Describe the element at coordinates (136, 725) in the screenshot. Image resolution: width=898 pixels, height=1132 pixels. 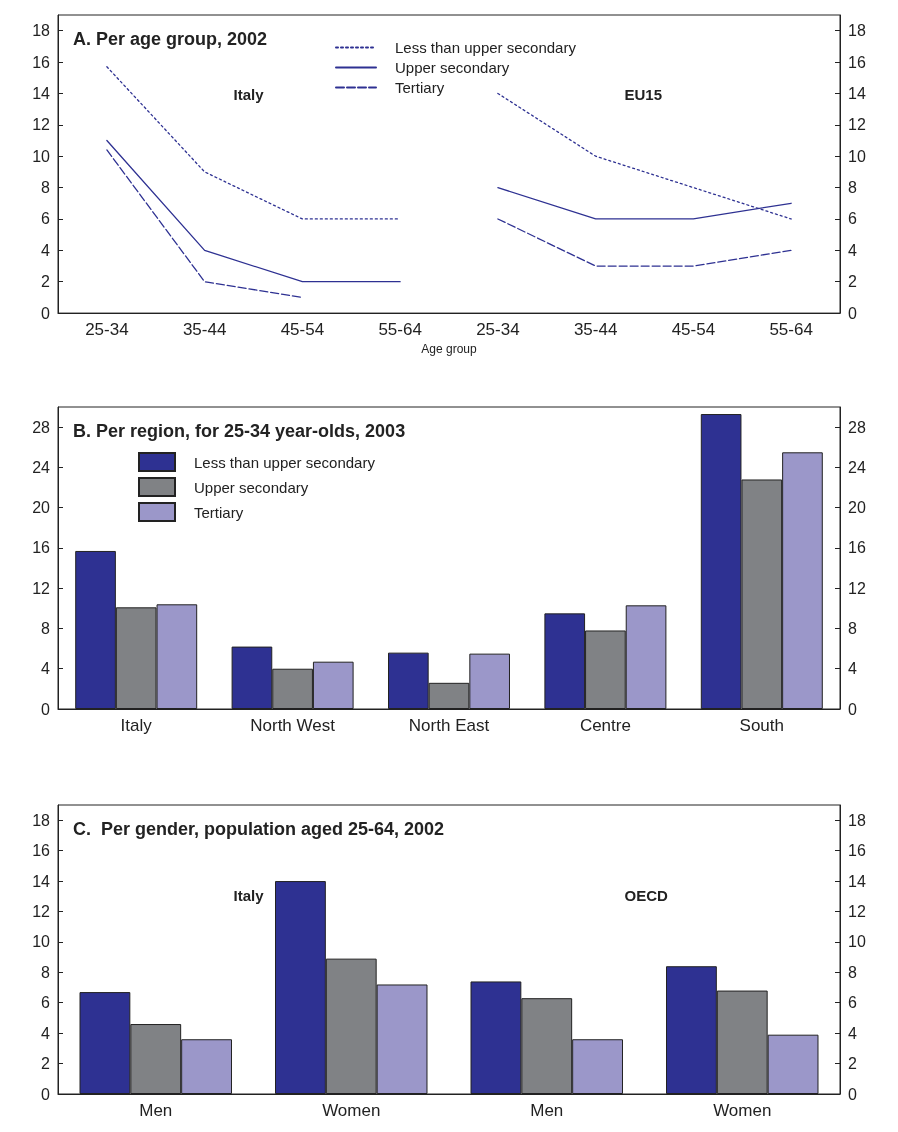
I see `x-tick-label: Italy` at that location.